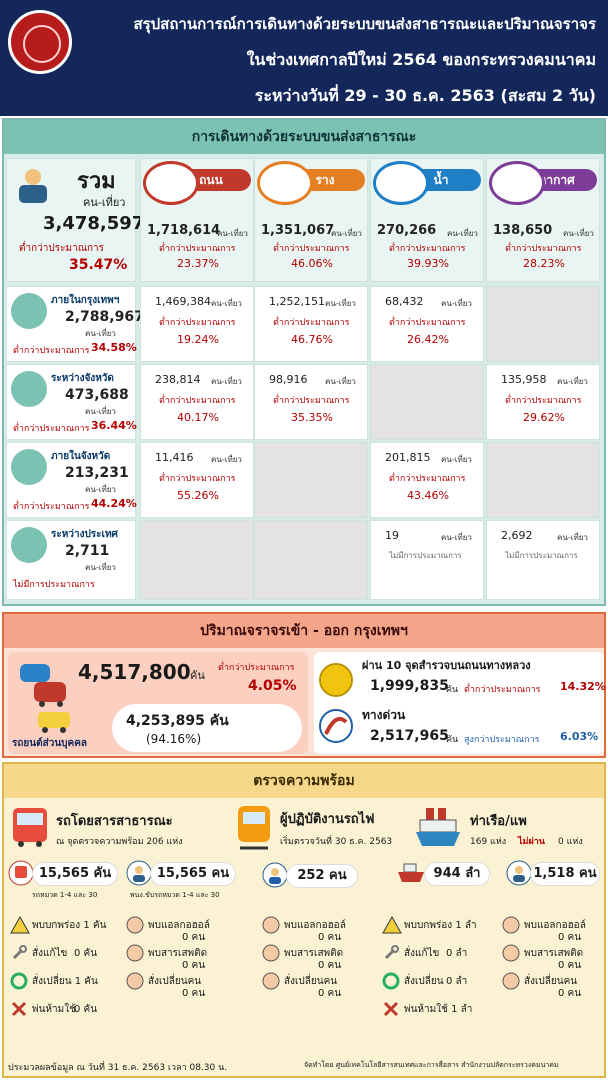  What do you see at coordinates (427, 402) in the screenshot?
I see `row-water-cell` at bounding box center [427, 402].